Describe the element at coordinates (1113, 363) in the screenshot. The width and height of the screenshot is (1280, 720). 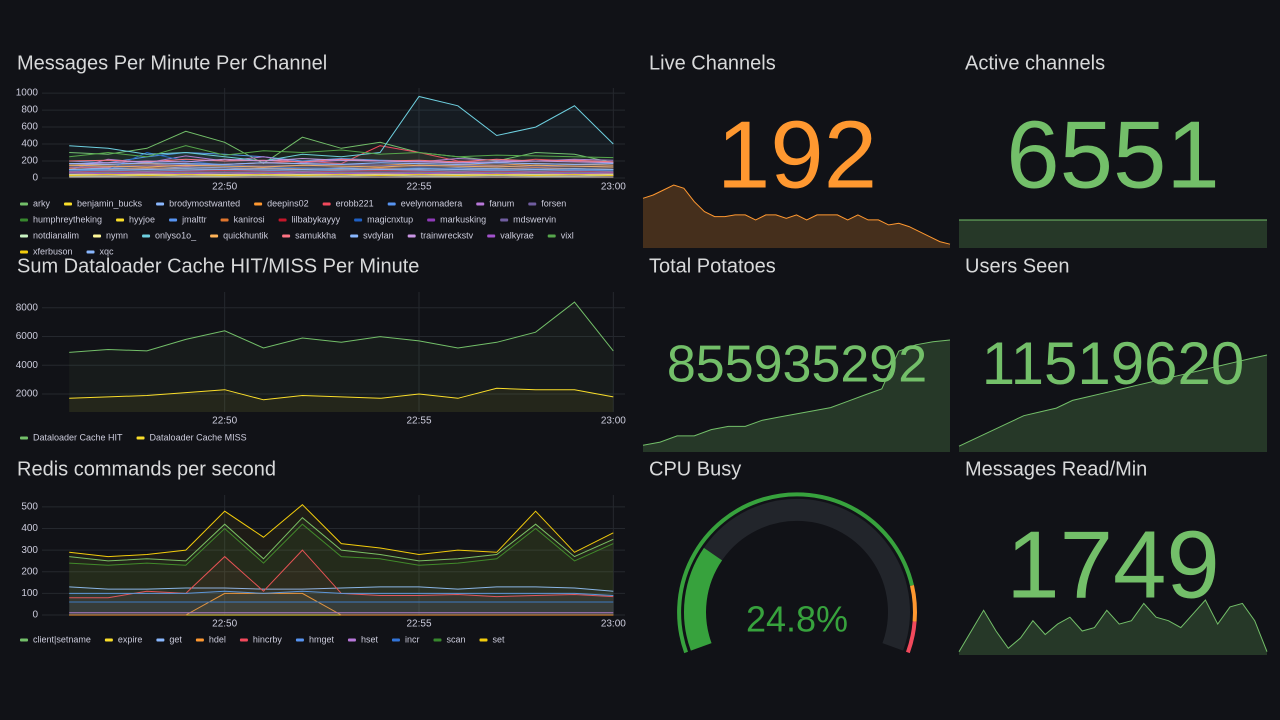
I see `stat-value: 11519620` at that location.